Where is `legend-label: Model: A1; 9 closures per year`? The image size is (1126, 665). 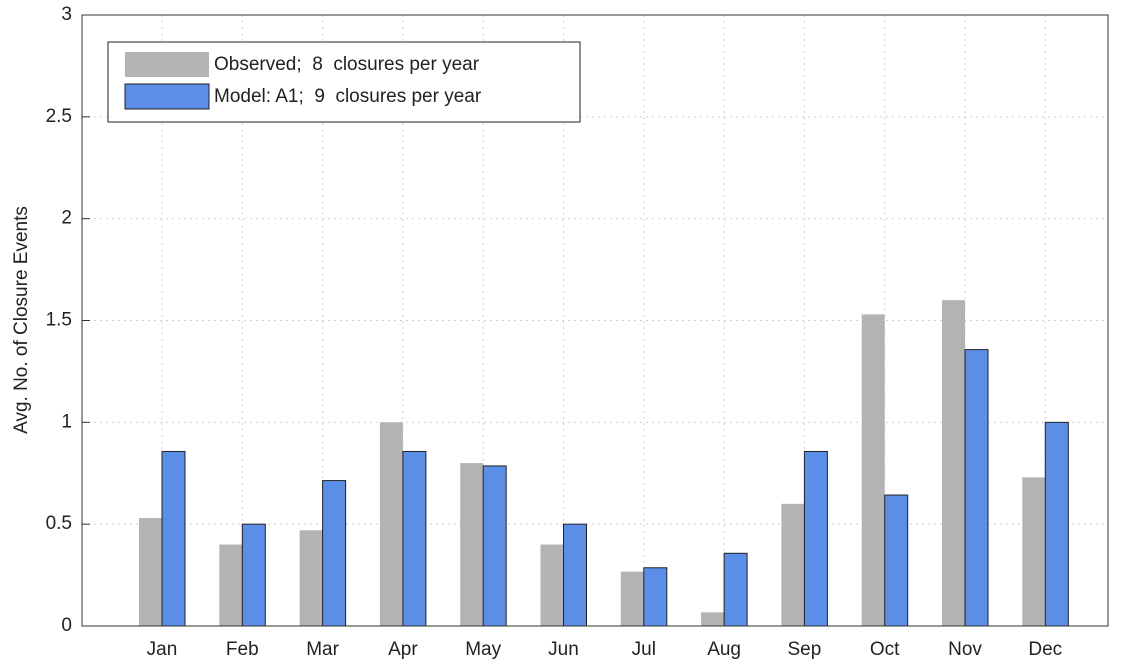 legend-label: Model: A1; 9 closures per year is located at coordinates (348, 96).